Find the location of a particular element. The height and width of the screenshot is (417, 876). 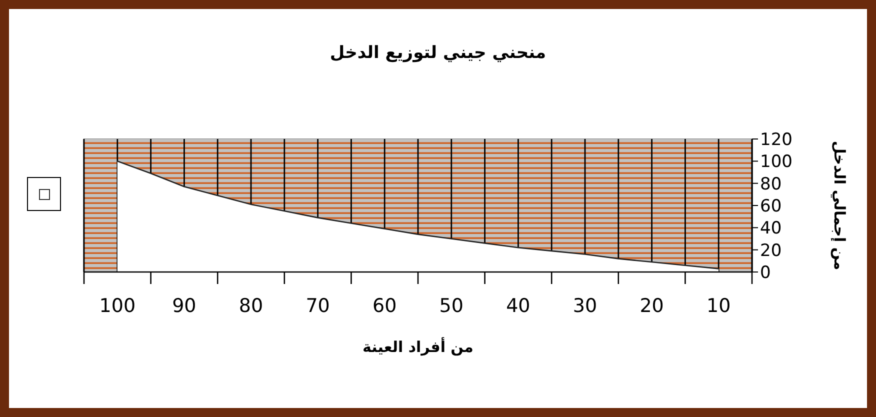

y-tick-label: 120 is located at coordinates (776, 140).